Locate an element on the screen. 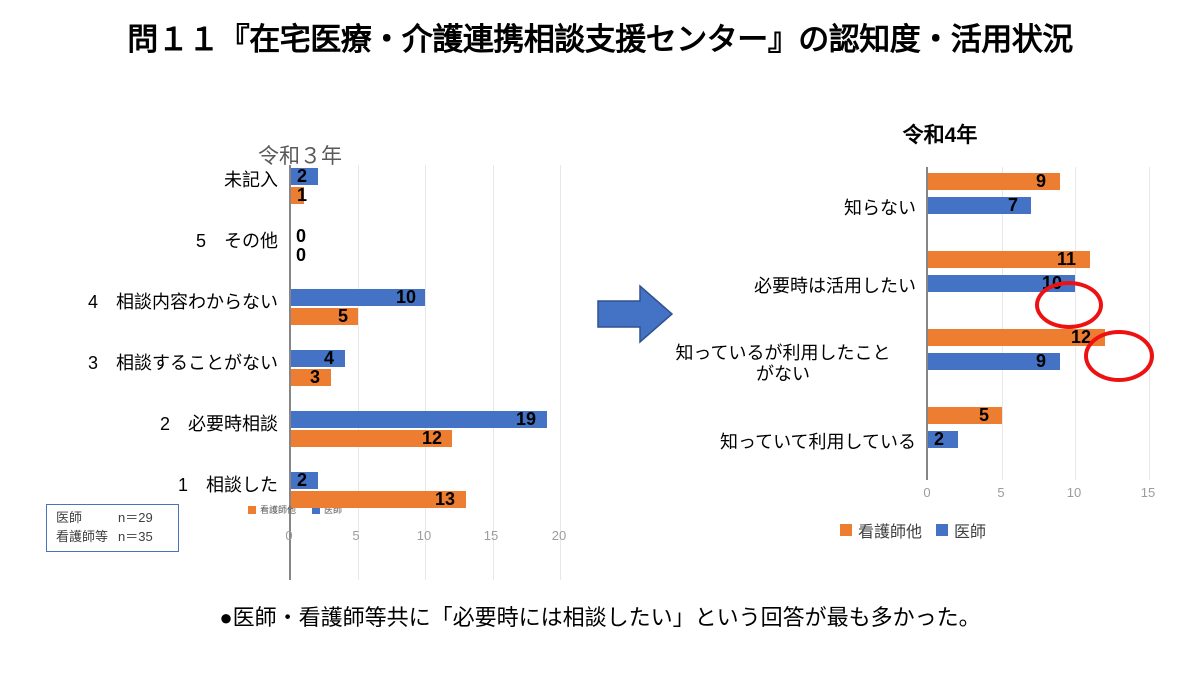 This screenshot has height=675, width=1200. category-label: 知っているが利用したこと がない is located at coordinates (783, 364).